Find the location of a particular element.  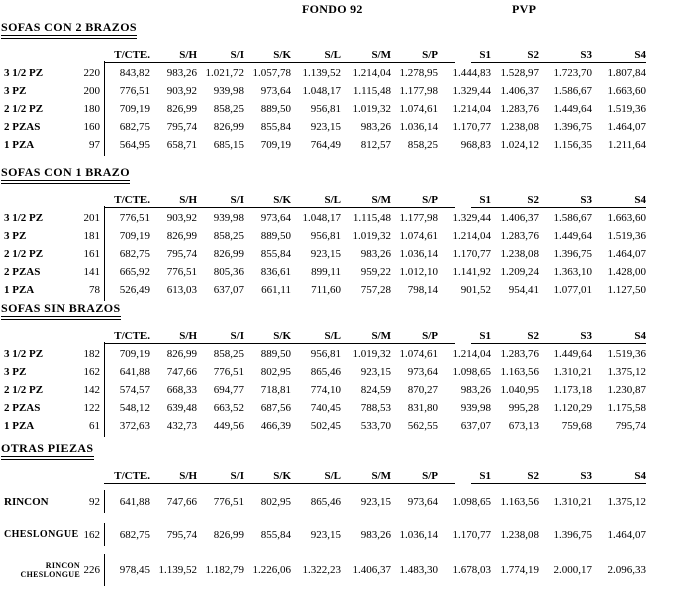

row-size: 200 is located at coordinates (92, 91).